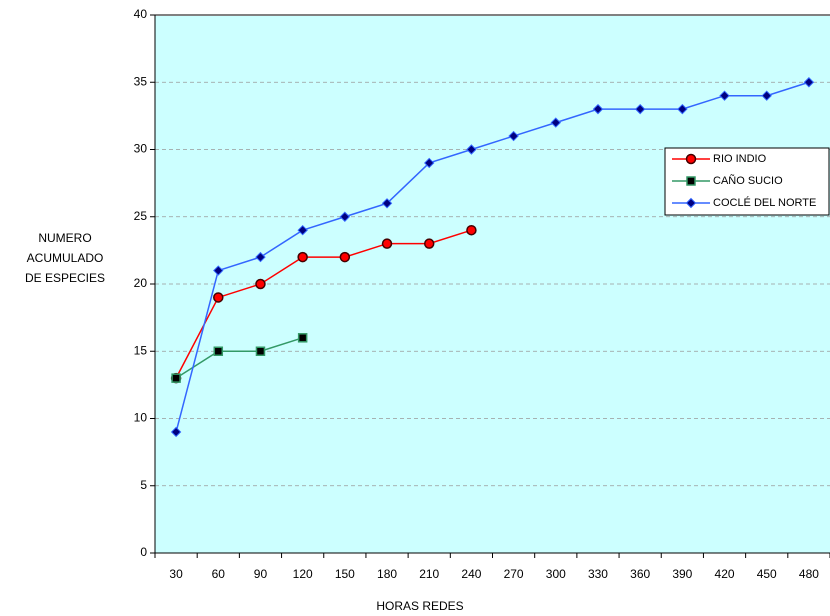  What do you see at coordinates (598, 574) in the screenshot?
I see `x-tick-label: 330` at bounding box center [598, 574].